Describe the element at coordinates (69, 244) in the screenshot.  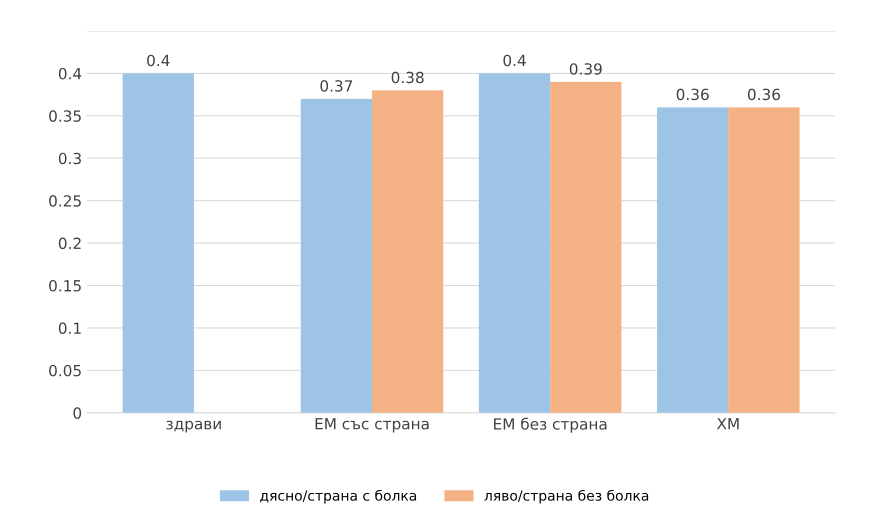
I see `y-tick-label: 0.2` at that location.